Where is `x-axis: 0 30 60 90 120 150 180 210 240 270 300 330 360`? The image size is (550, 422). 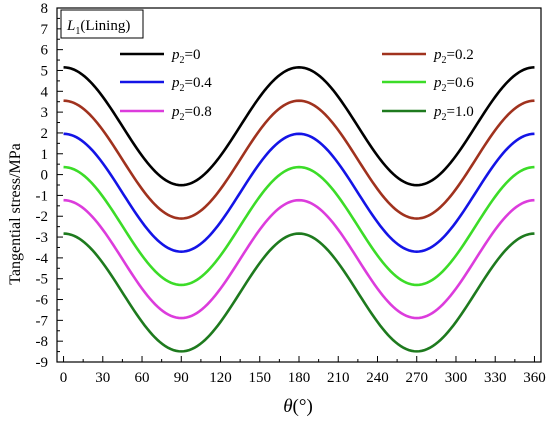
x-axis: 0 30 60 90 120 150 180 210 240 270 300 330 360 is located at coordinates (303, 371).